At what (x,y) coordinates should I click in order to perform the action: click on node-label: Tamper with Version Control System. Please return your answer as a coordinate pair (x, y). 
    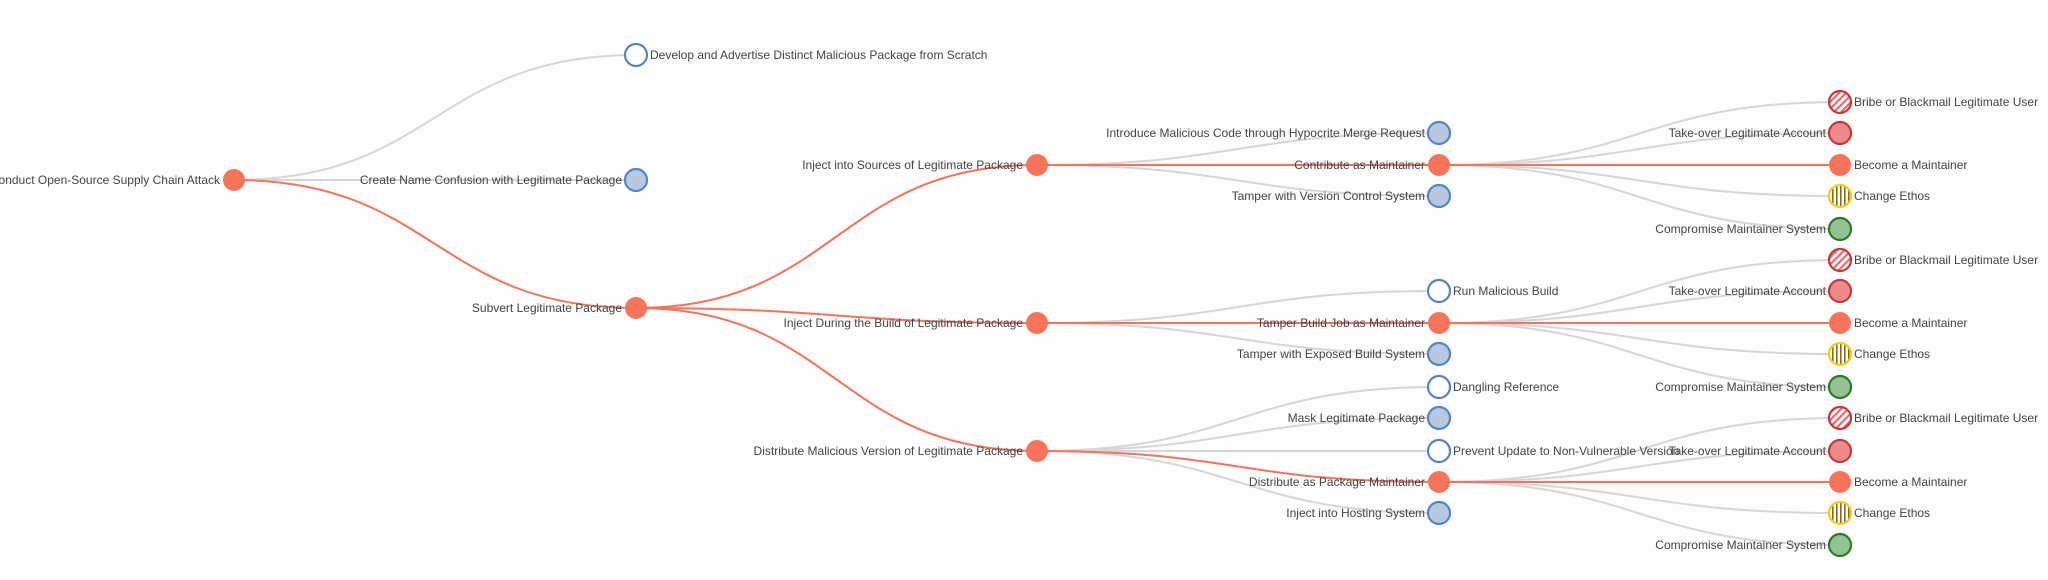
    Looking at the image, I should click on (1328, 196).